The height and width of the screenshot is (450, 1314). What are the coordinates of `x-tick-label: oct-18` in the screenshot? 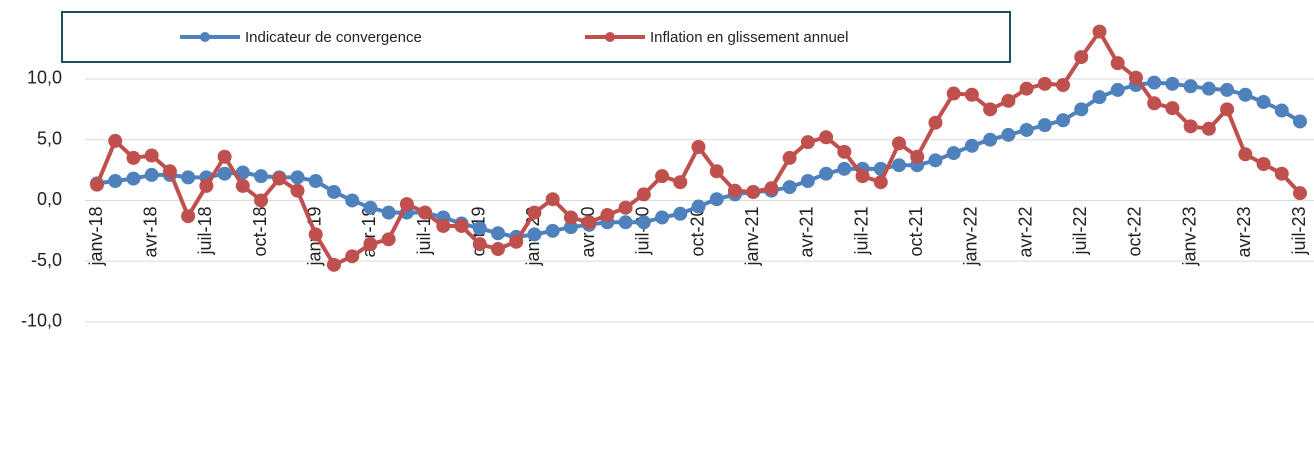 It's located at (260, 231).